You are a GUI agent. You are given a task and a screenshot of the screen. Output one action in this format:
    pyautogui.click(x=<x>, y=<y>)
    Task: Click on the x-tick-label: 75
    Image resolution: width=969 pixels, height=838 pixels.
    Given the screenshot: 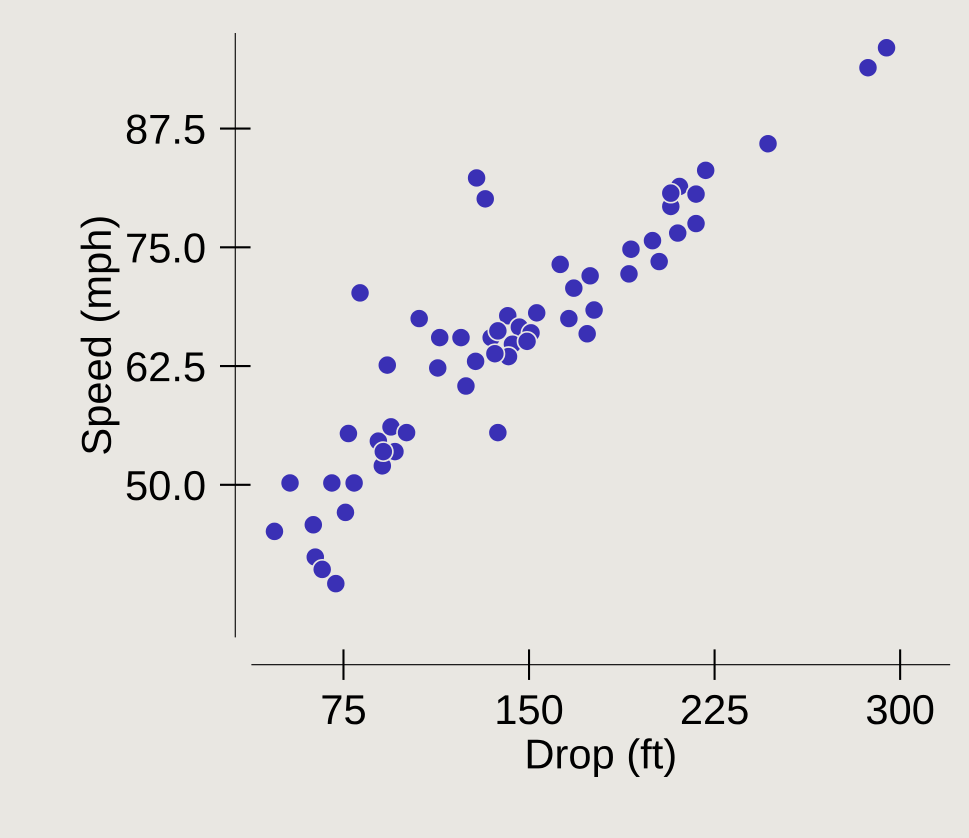 What is the action you would take?
    pyautogui.click(x=343, y=709)
    